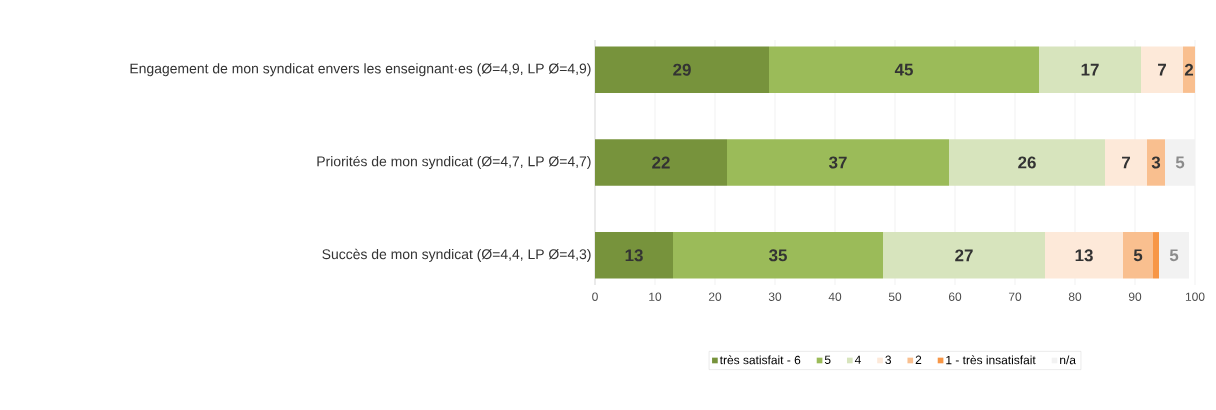  I want to click on x-tick-label: 100, so click(1195, 296).